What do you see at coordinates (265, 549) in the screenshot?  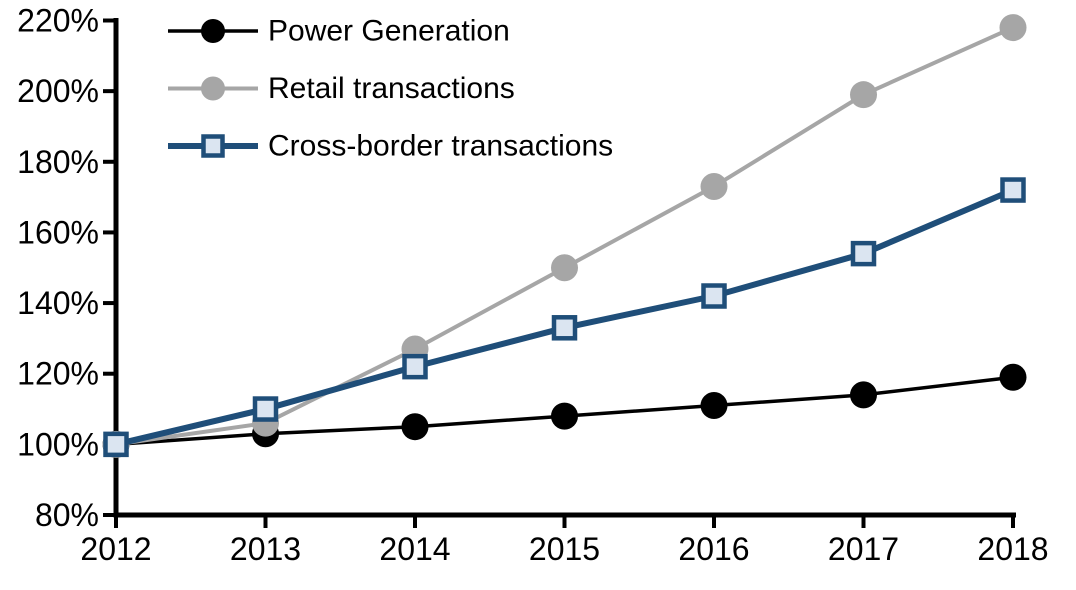 I see `x-tick-label: 2013` at bounding box center [265, 549].